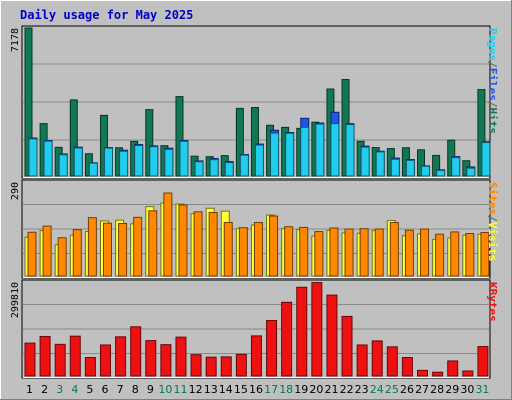 The image size is (512, 400). Describe the element at coordinates (15, 40) in the screenshot. I see `y-max-label-top: 7178` at that location.